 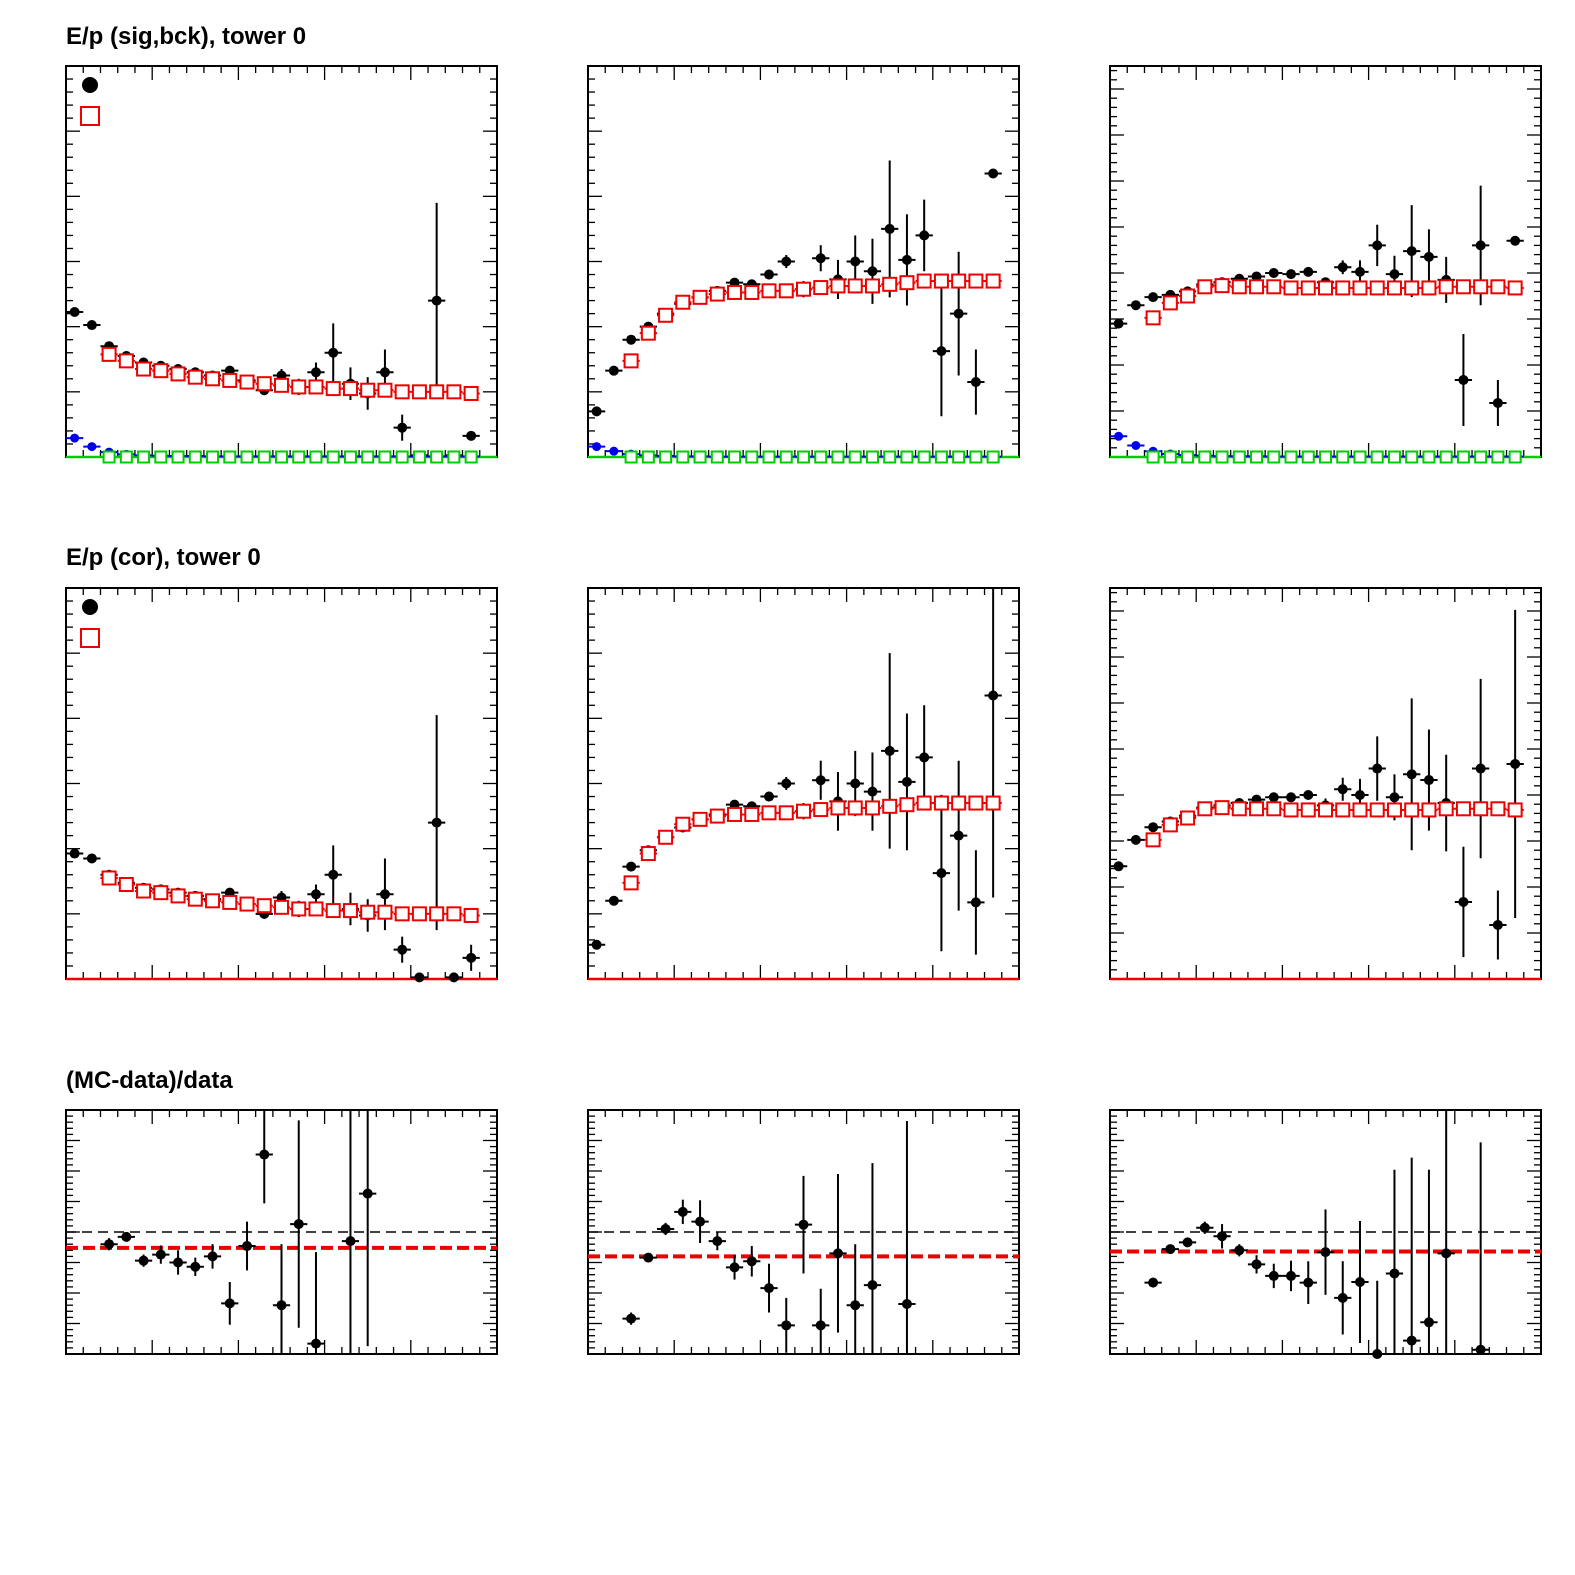 What do you see at coordinates (803, 264) in the screenshot?
I see `chart-had-sigbck` at bounding box center [803, 264].